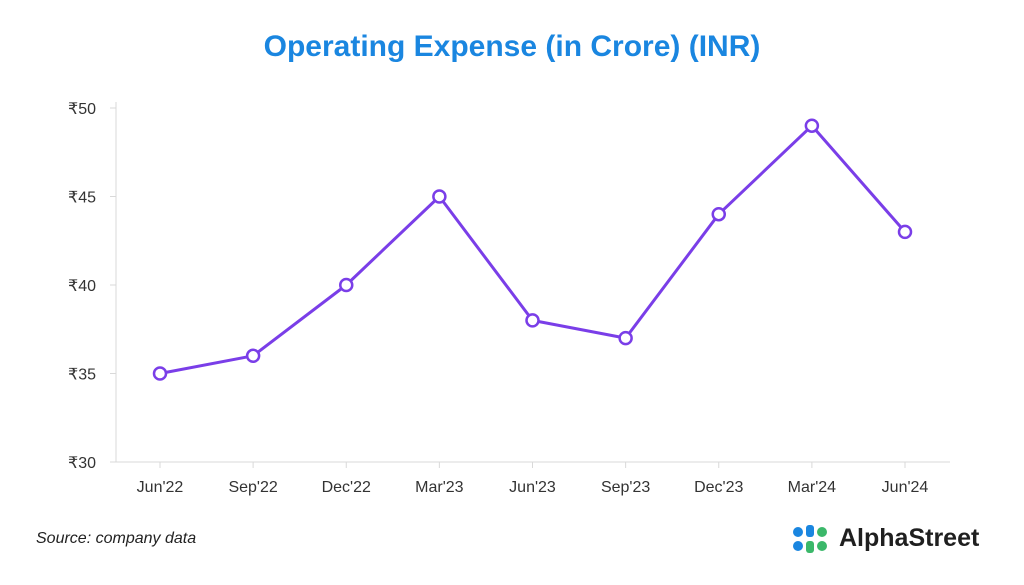 The width and height of the screenshot is (1024, 585). Describe the element at coordinates (82, 109) in the screenshot. I see `y-tick-label: ₹50` at that location.